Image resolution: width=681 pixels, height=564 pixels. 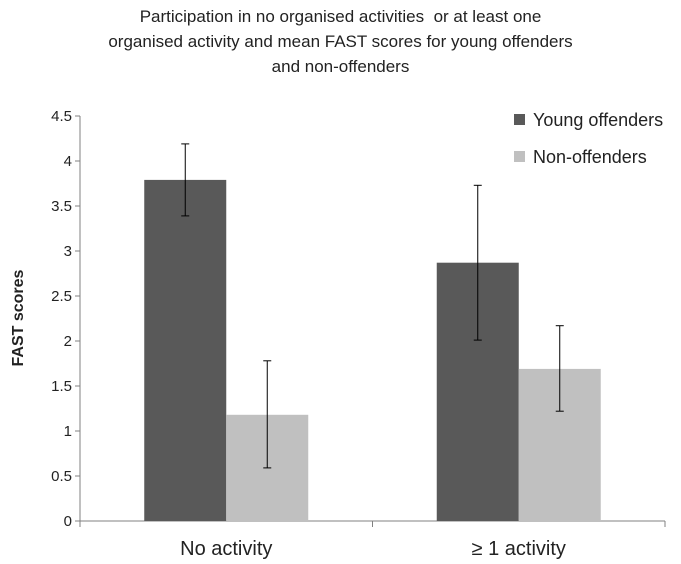 What do you see at coordinates (61, 206) in the screenshot?
I see `y-tick-label: 3.5` at bounding box center [61, 206].